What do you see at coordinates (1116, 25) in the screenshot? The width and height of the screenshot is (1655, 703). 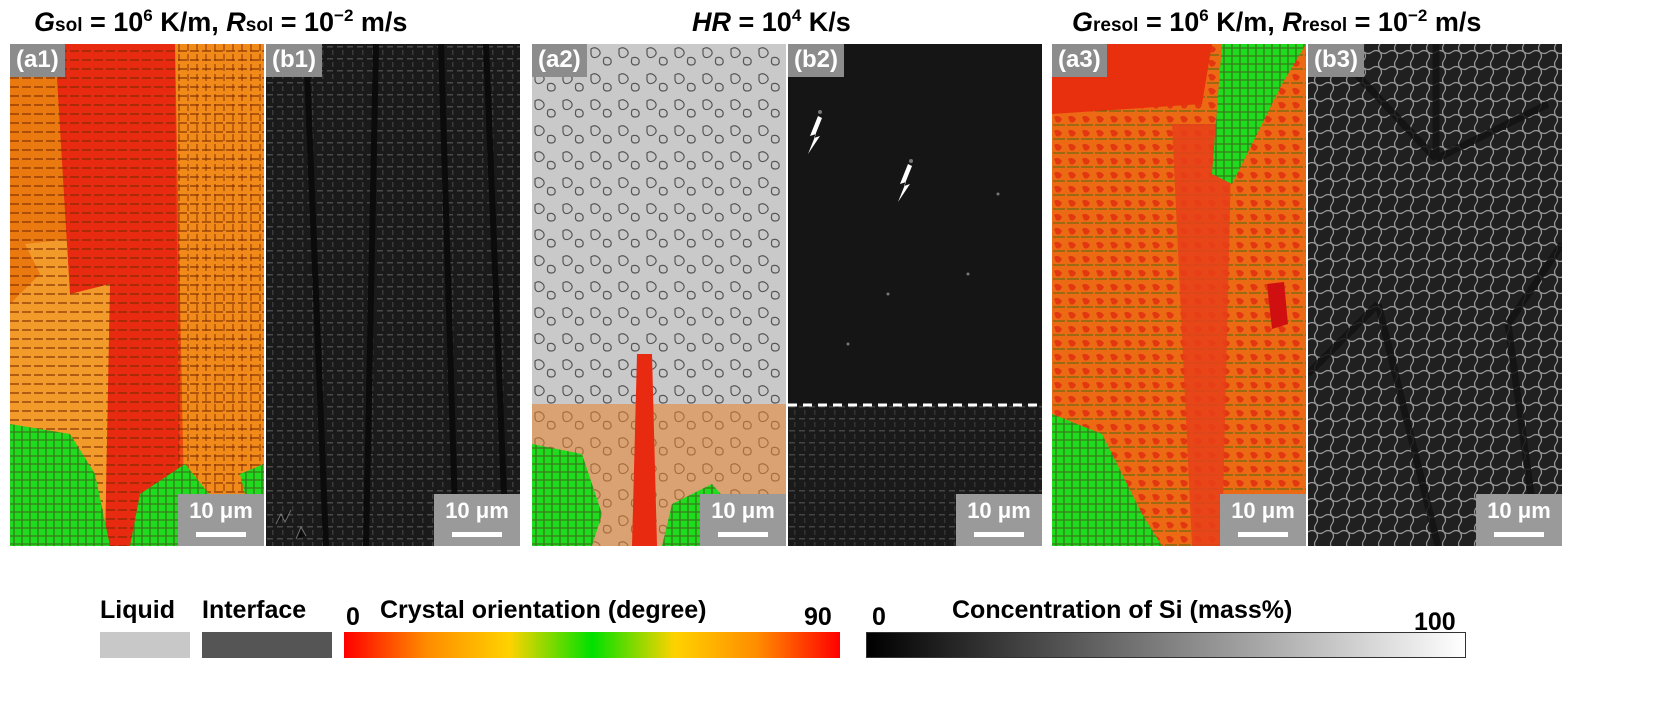 I see `g-subscript: resol` at bounding box center [1116, 25].